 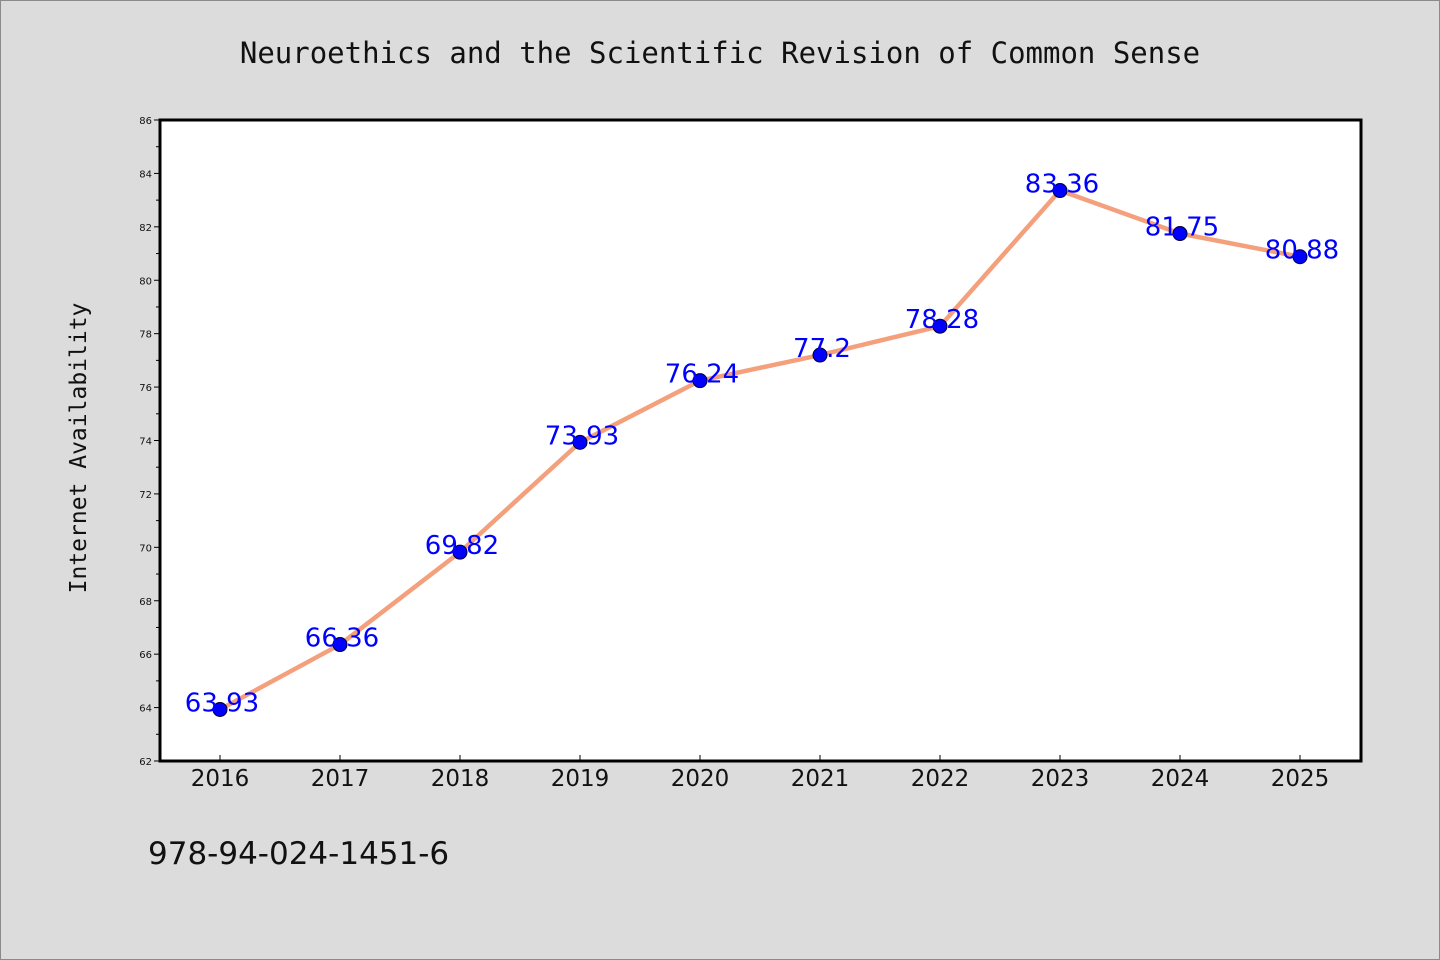 What do you see at coordinates (1300, 779) in the screenshot?
I see `x-tick-label: 2025` at bounding box center [1300, 779].